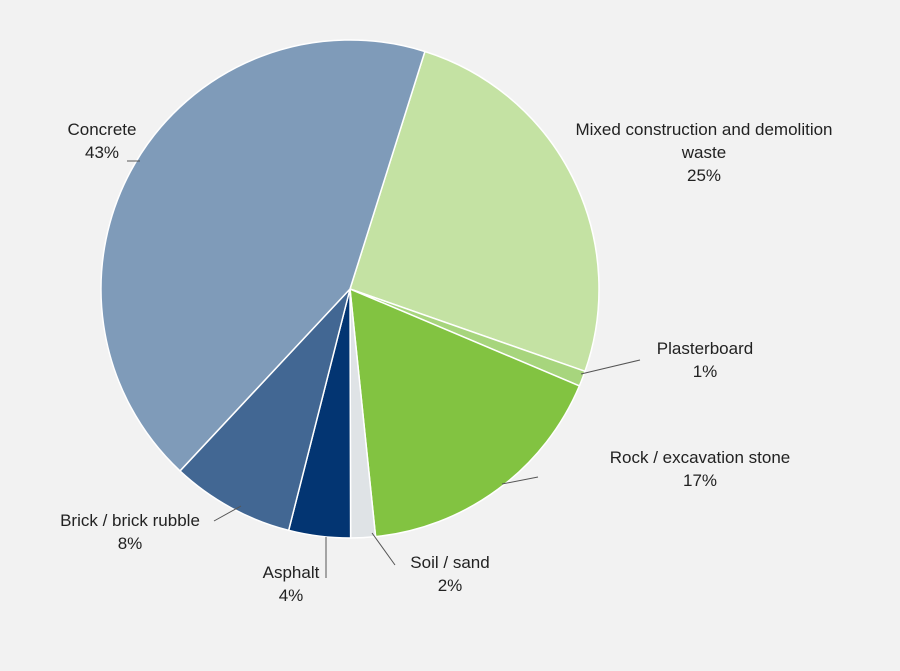 The image size is (900, 671). Describe the element at coordinates (102, 129) in the screenshot. I see `slice-label-line: Concrete` at that location.